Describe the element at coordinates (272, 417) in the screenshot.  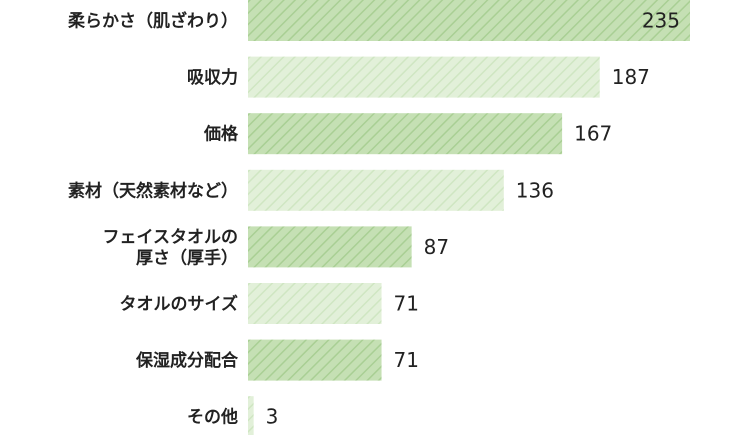
I see `value-label-7: 3` at that location.